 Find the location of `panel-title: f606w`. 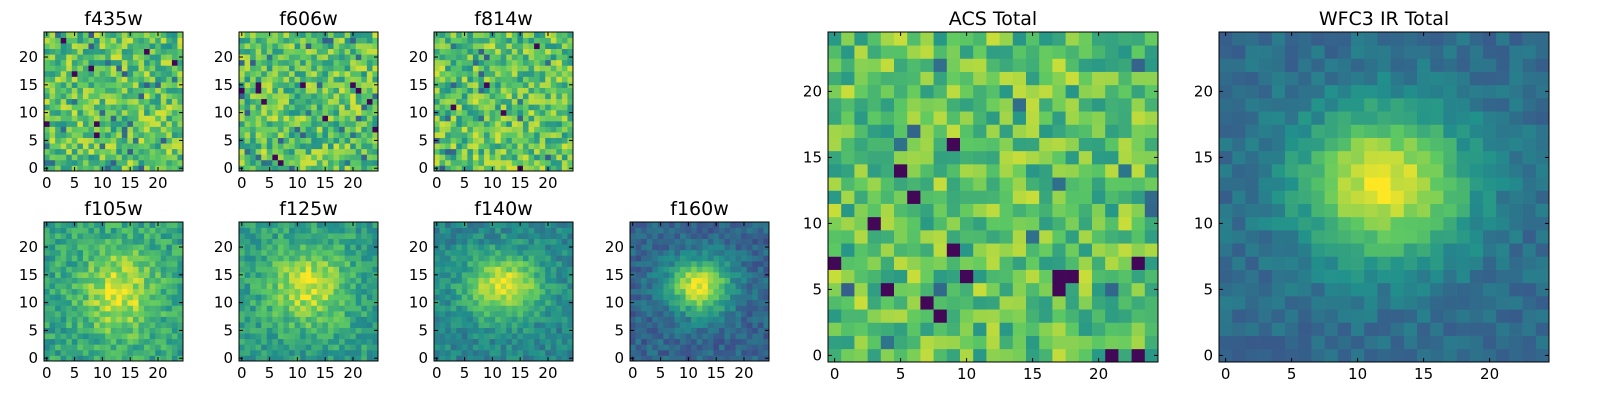

panel-title: f606w is located at coordinates (308, 19).